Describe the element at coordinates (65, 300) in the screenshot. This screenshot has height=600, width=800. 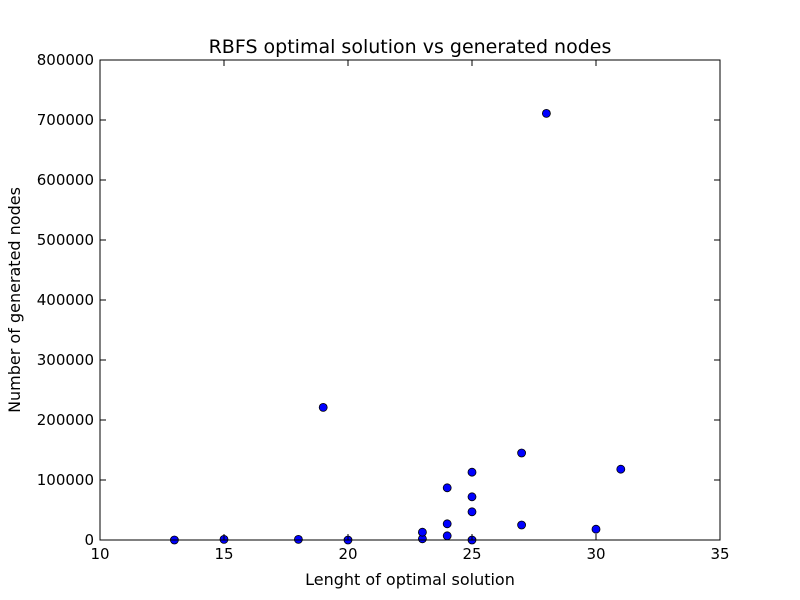
I see `y-tick-label: 400000` at that location.